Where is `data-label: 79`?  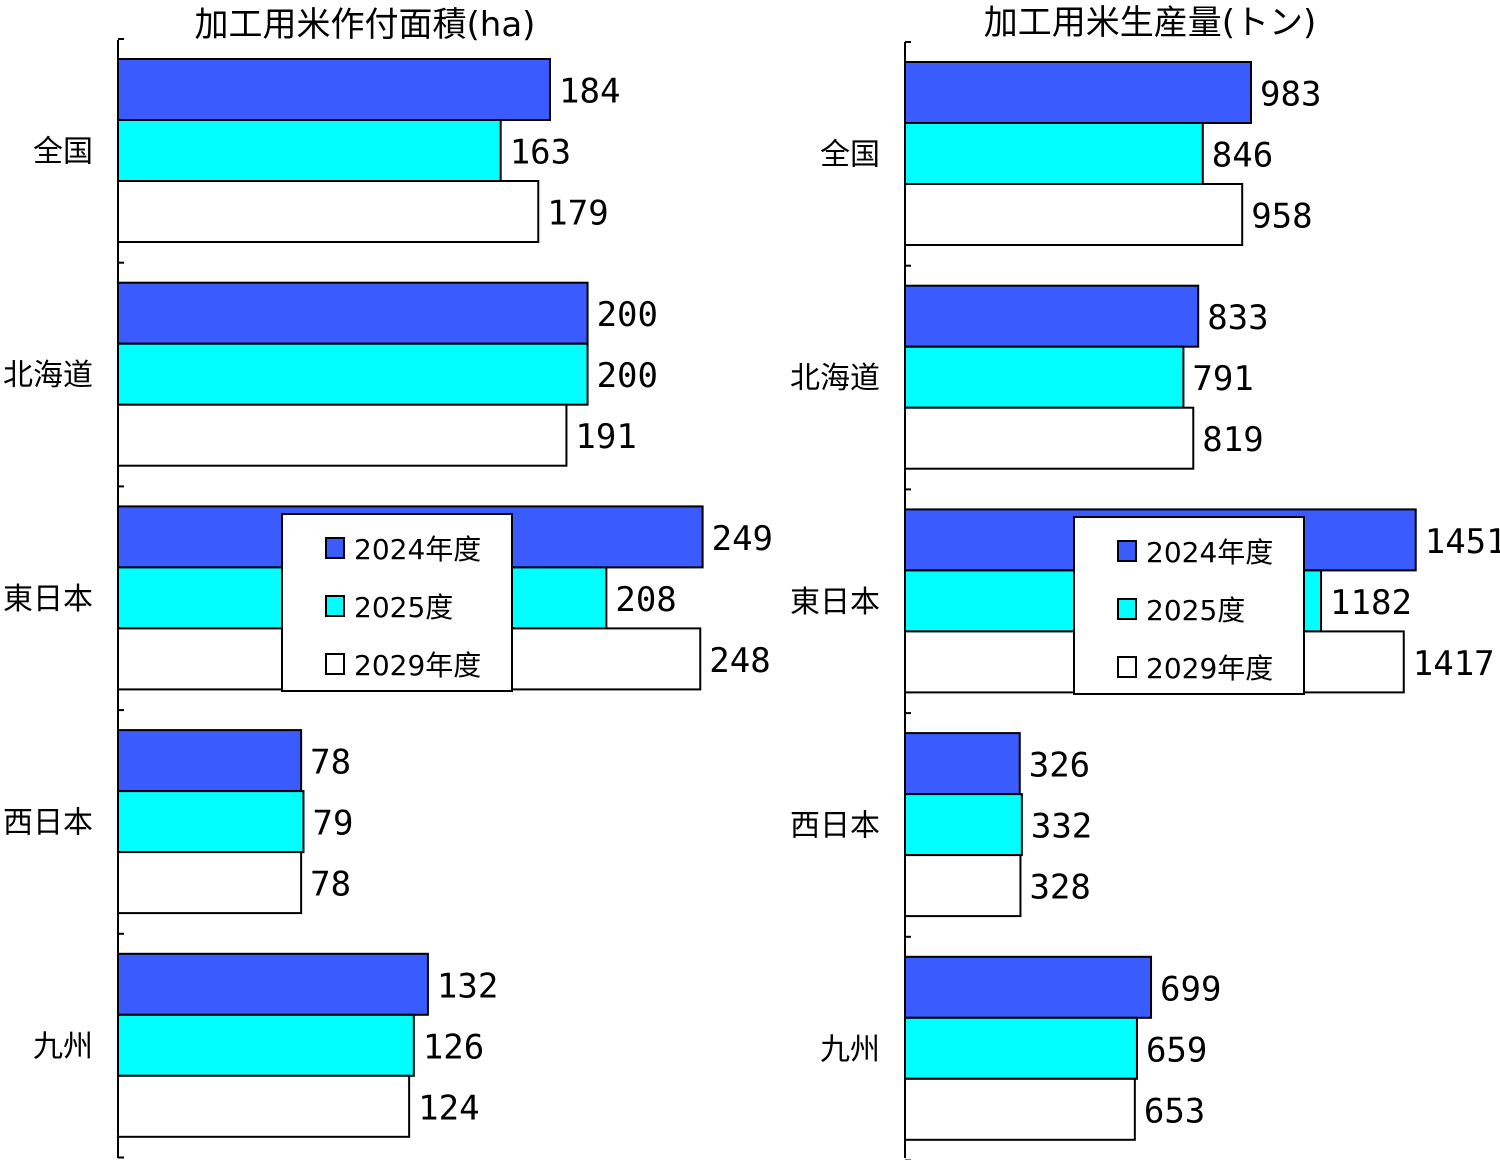 data-label: 79 is located at coordinates (332, 824).